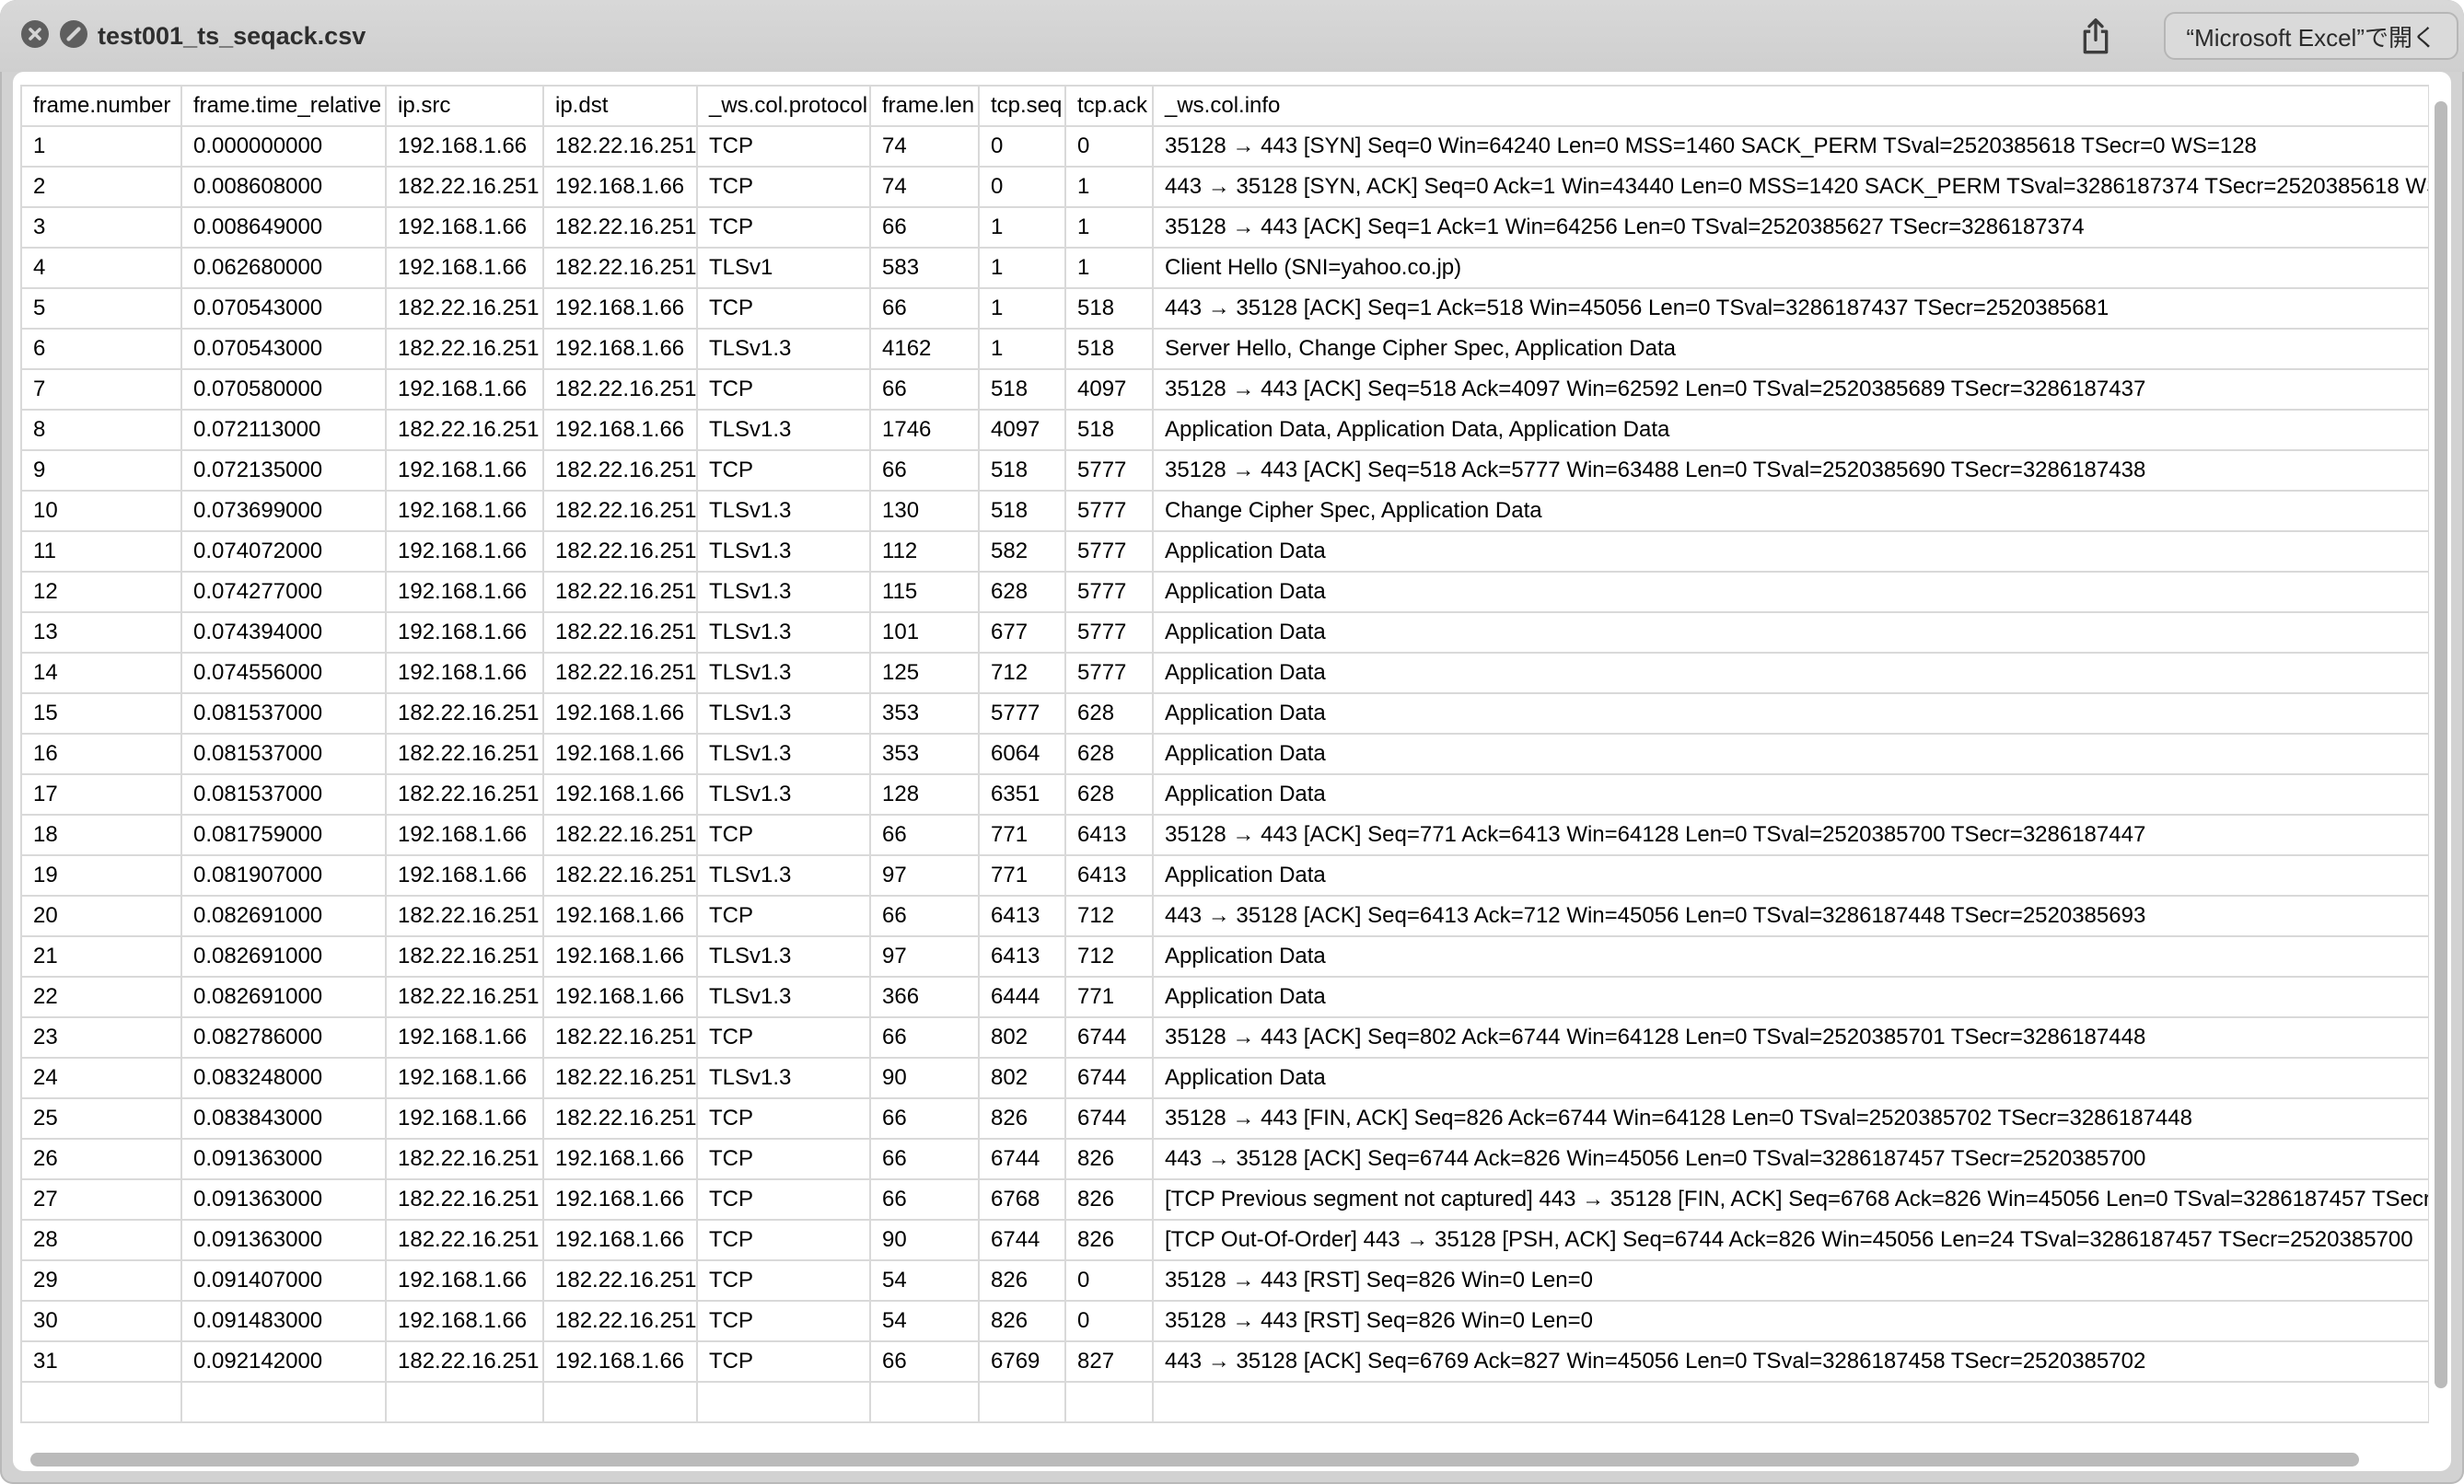 The image size is (2464, 1484). I want to click on cell-frame.number: 19, so click(101, 875).